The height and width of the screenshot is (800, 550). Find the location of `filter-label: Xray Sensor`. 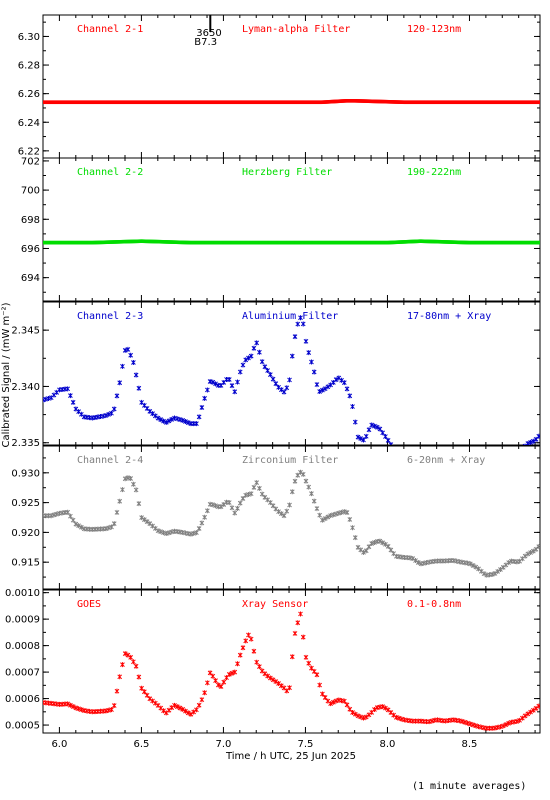

filter-label: Xray Sensor is located at coordinates (275, 604).